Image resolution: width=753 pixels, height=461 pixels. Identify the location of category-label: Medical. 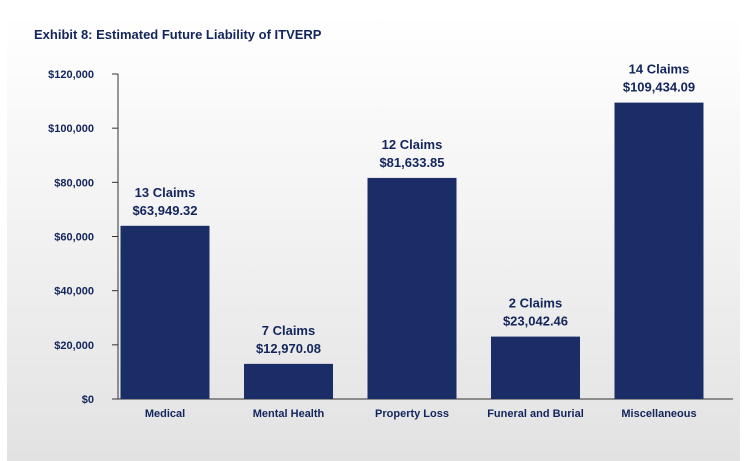
(165, 414).